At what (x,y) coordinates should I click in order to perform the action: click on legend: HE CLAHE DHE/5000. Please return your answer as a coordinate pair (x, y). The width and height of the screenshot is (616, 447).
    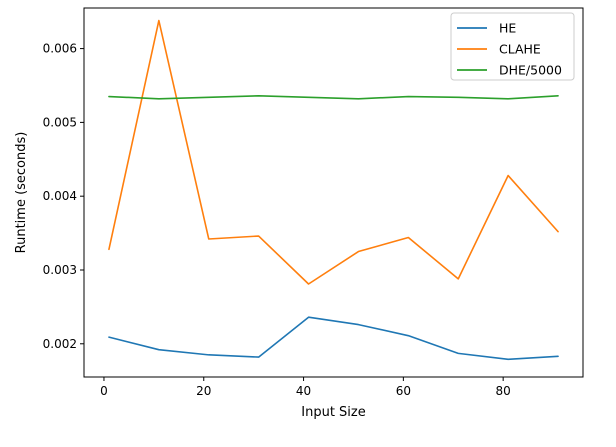
    Looking at the image, I should click on (512, 46).